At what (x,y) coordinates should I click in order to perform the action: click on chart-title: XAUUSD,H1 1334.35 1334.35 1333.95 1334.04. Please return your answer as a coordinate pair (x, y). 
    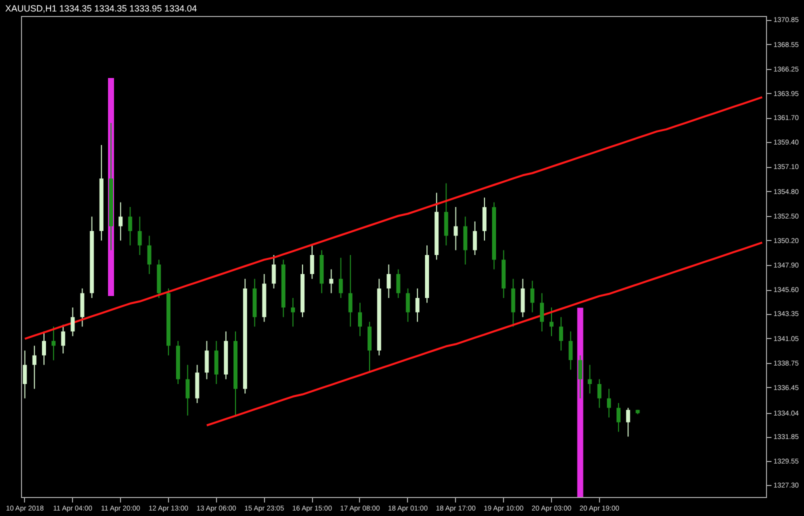
    Looking at the image, I should click on (101, 9).